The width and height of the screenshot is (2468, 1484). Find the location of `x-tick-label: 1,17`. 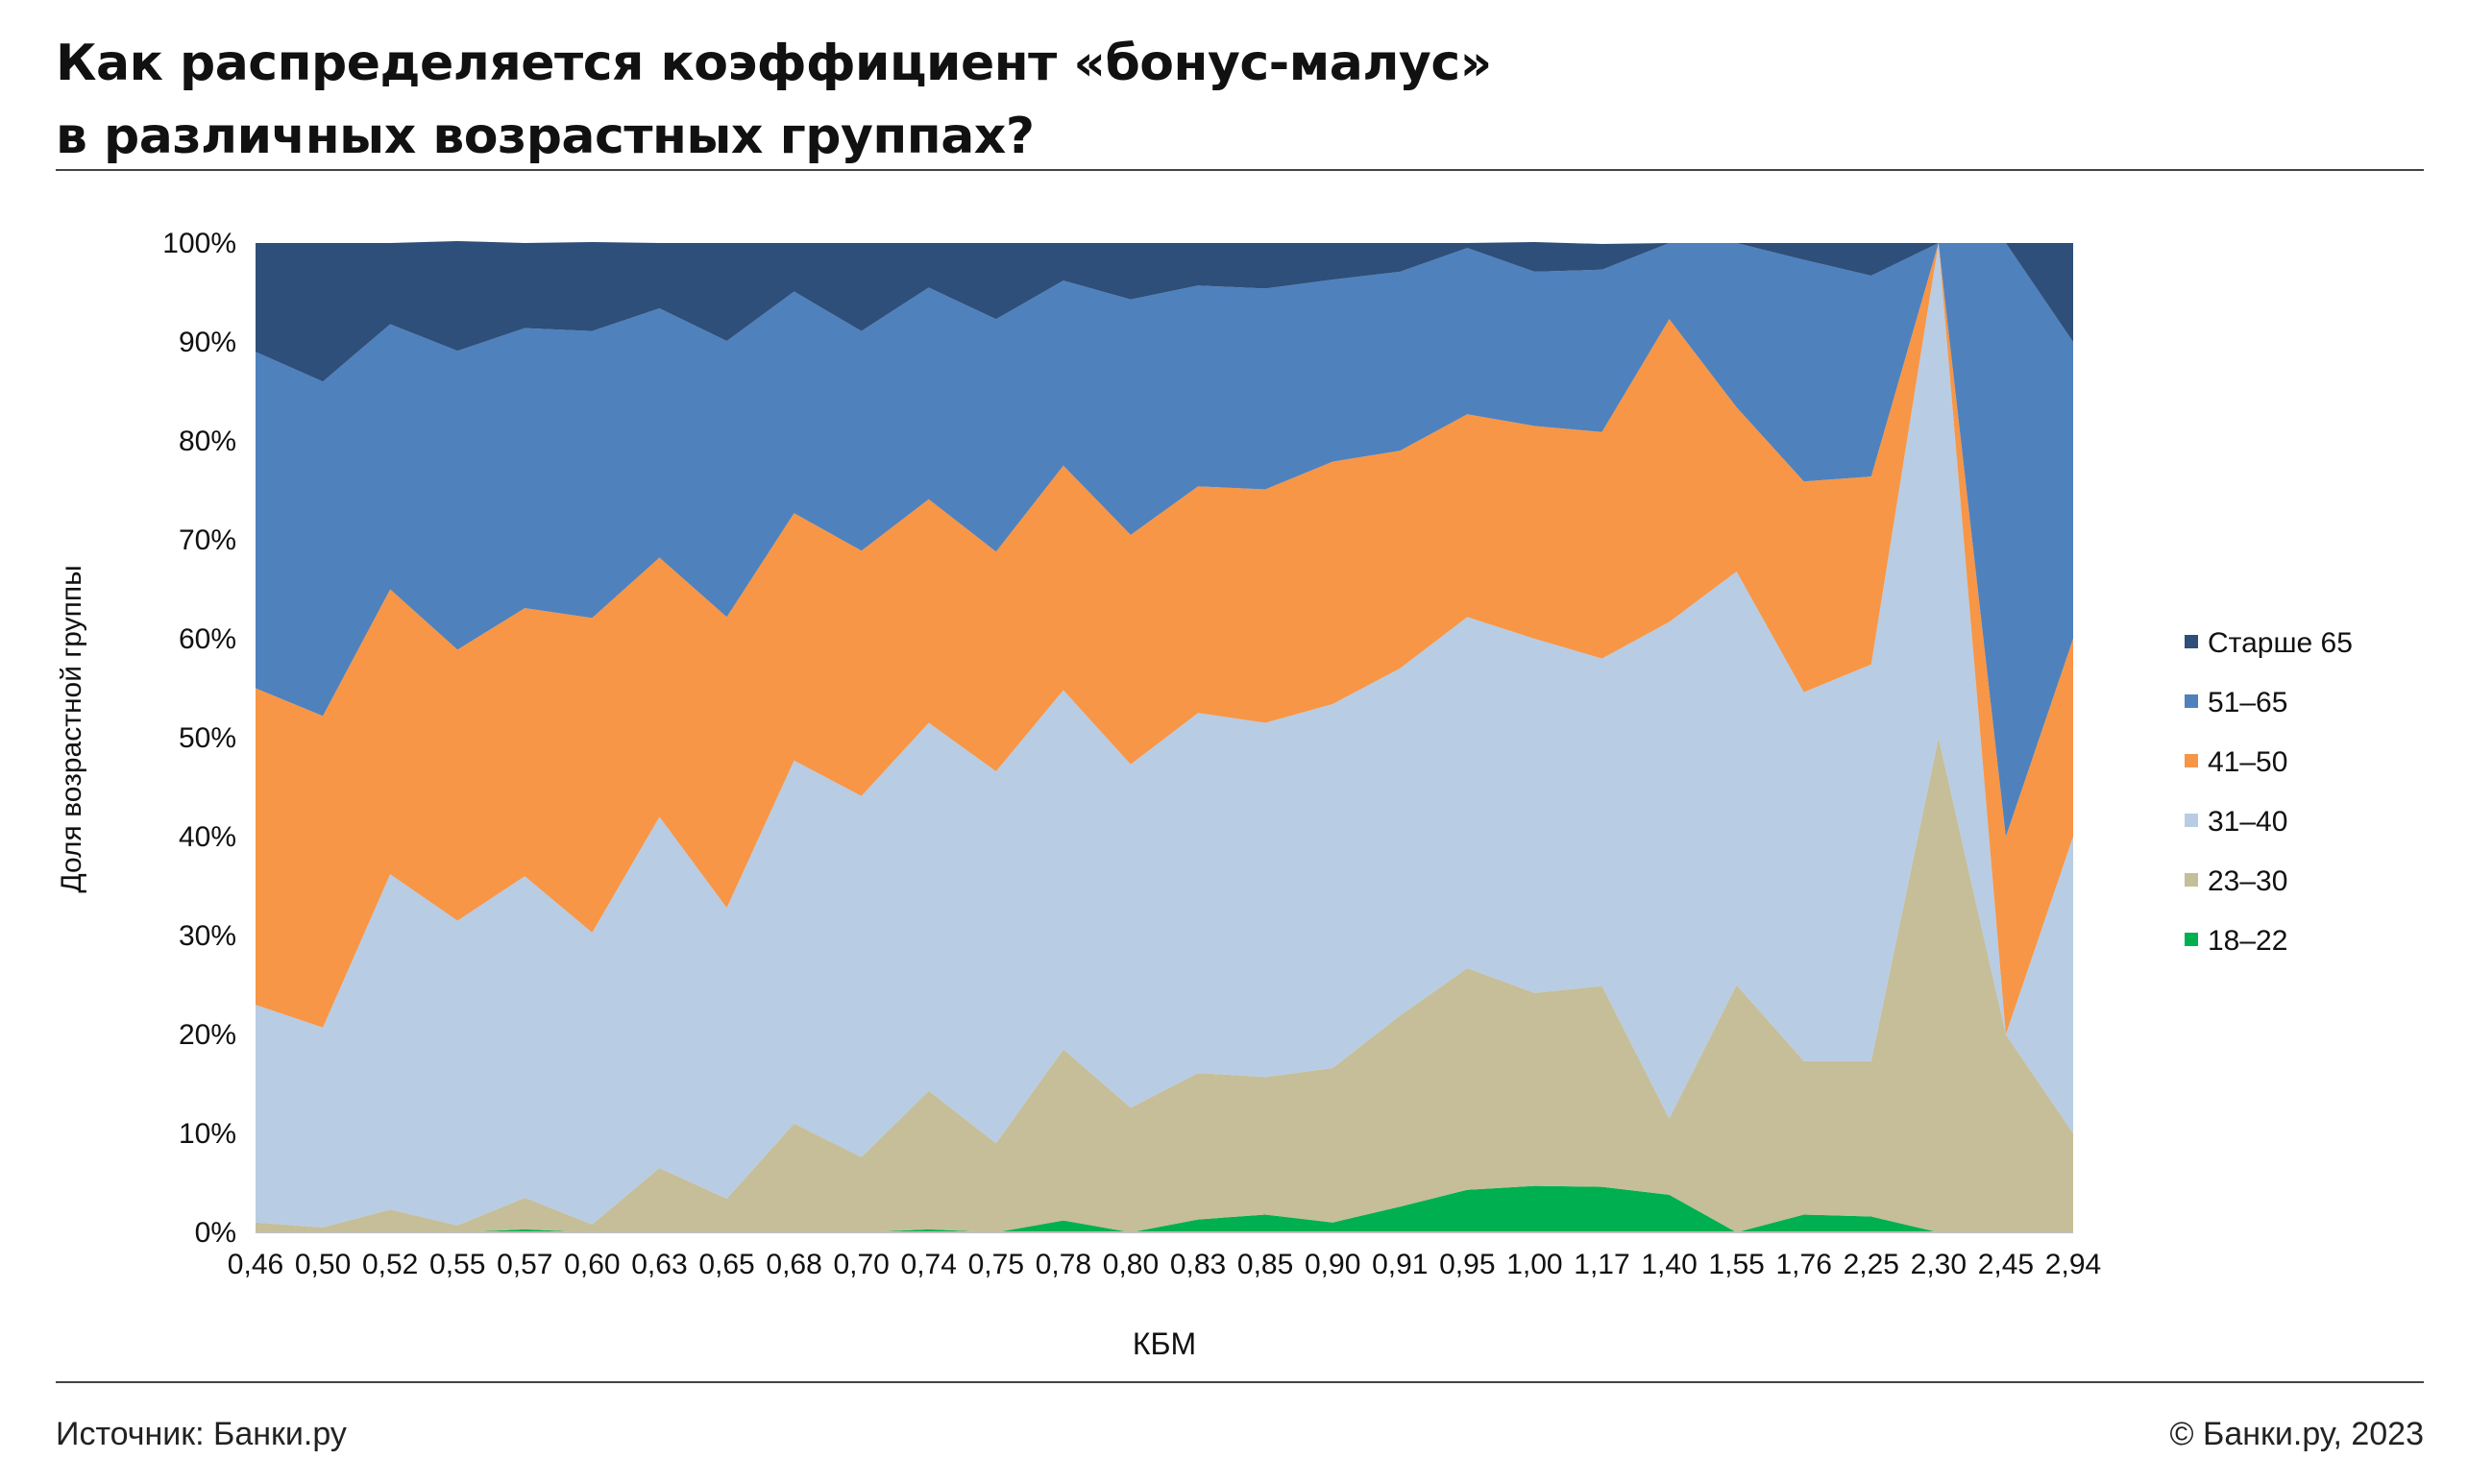

x-tick-label: 1,17 is located at coordinates (1602, 1264).